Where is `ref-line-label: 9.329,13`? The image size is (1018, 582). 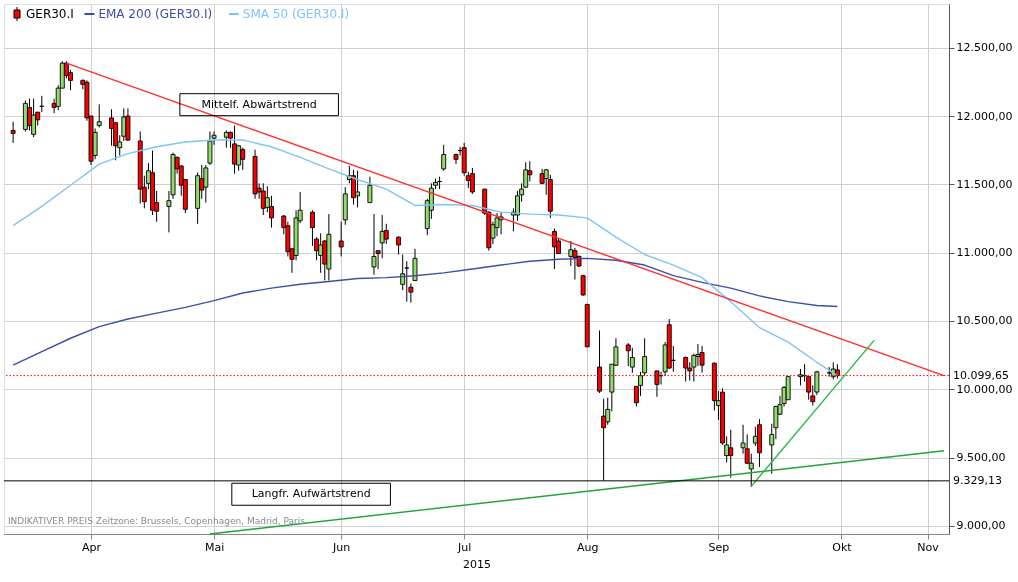 ref-line-label: 9.329,13 is located at coordinates (977, 480).